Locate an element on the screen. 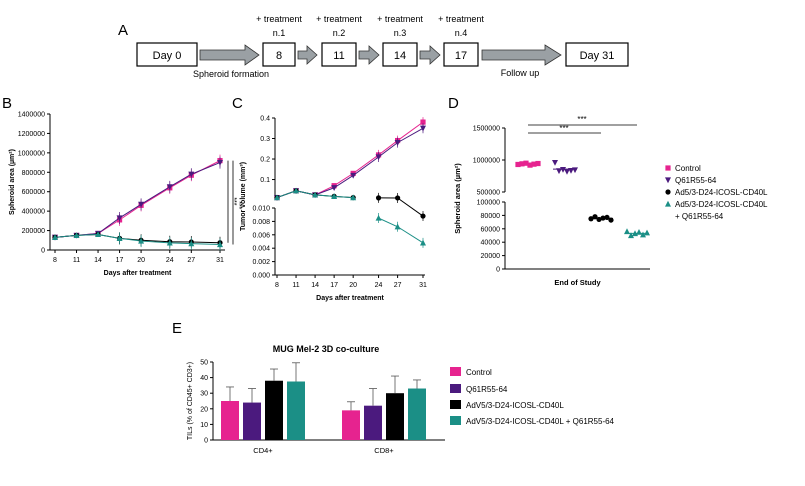 Image resolution: width=805 pixels, height=486 pixels. y-tick-label: 20 is located at coordinates (204, 409).